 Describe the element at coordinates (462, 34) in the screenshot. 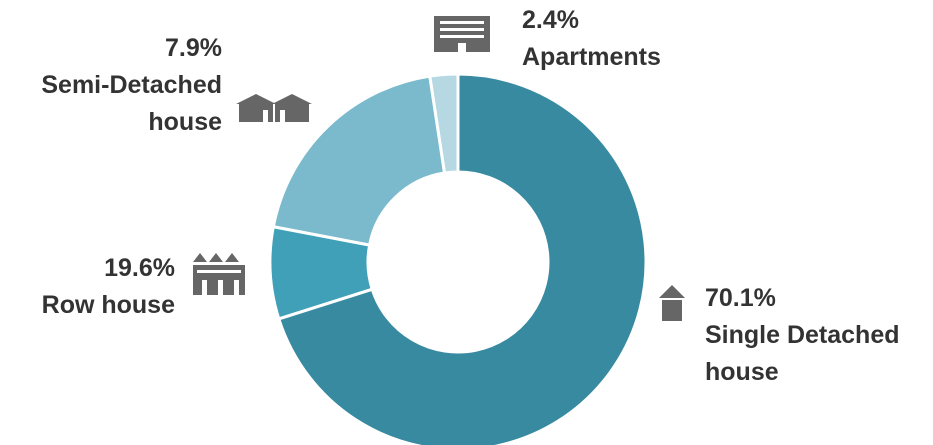

I see `apartments-icon` at that location.